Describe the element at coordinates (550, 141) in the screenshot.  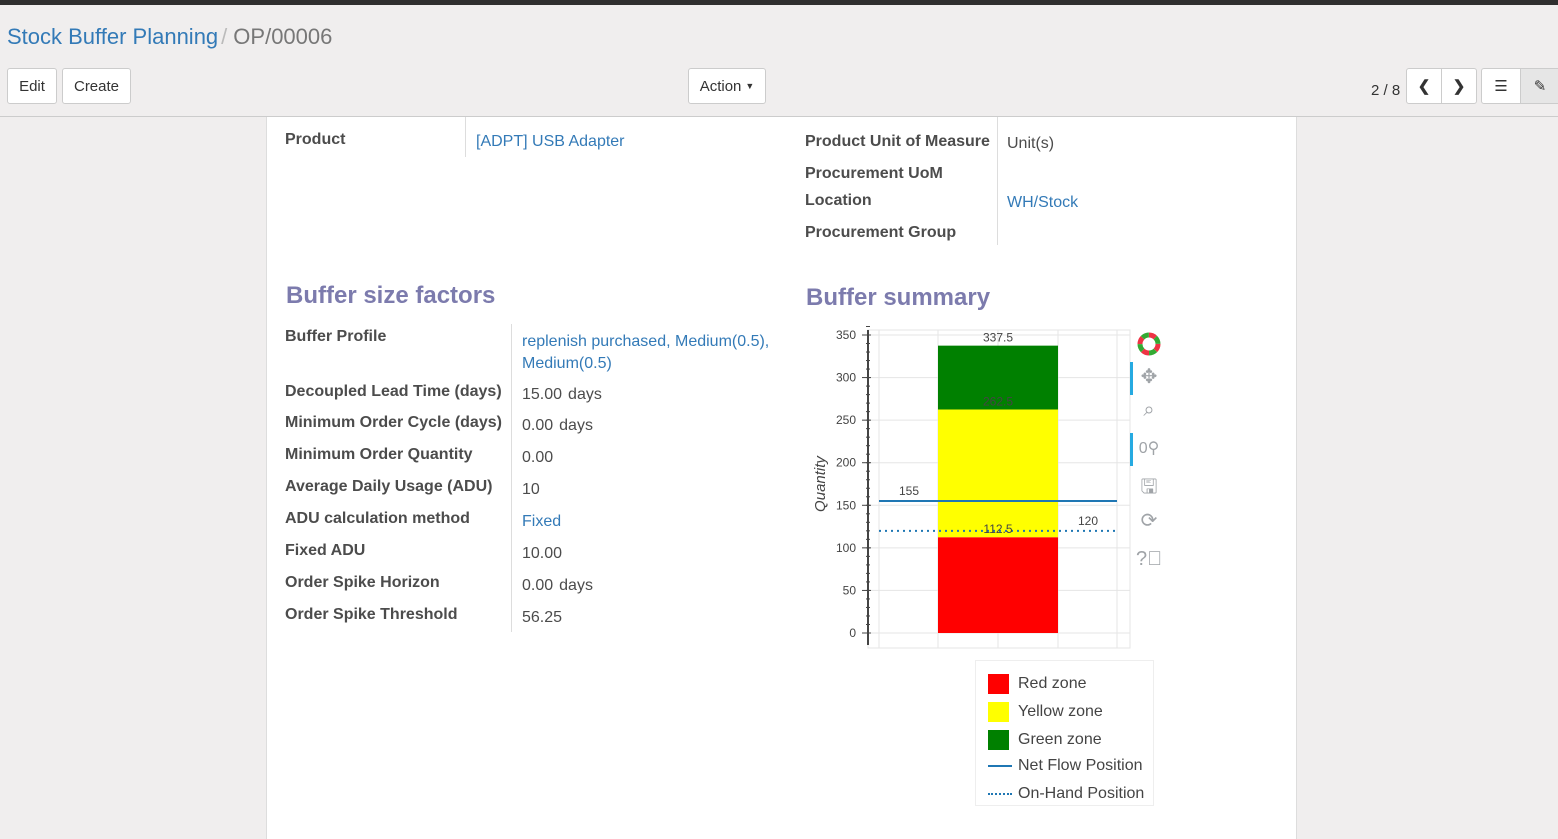
I see `product-link: [ADPT] USB Adapter` at that location.